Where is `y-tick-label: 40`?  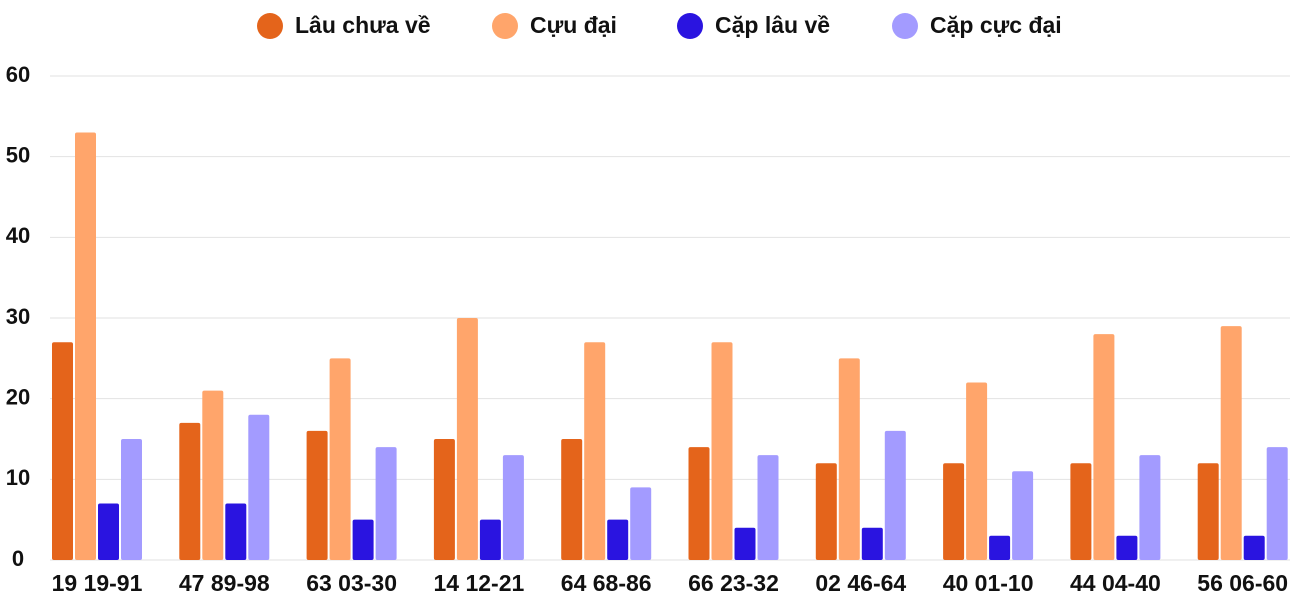
y-tick-label: 40 is located at coordinates (18, 235).